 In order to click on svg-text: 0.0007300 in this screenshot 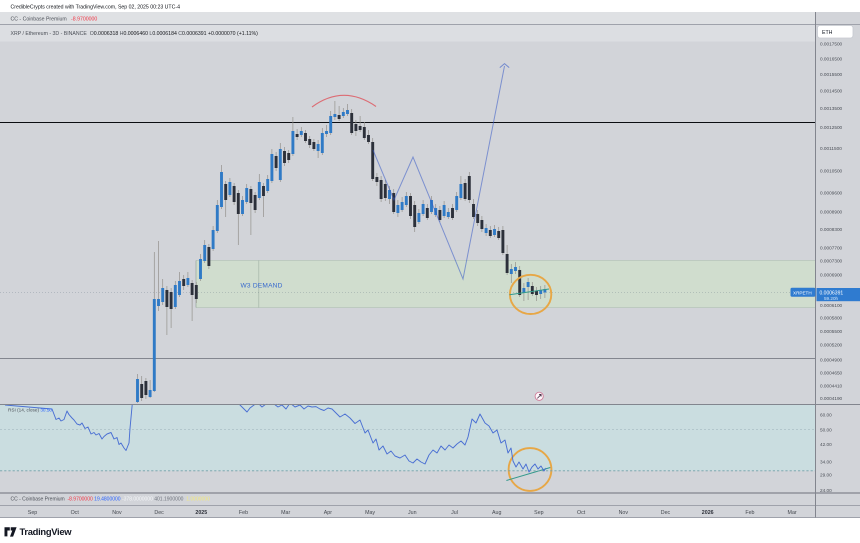, I will do `click(831, 261)`.